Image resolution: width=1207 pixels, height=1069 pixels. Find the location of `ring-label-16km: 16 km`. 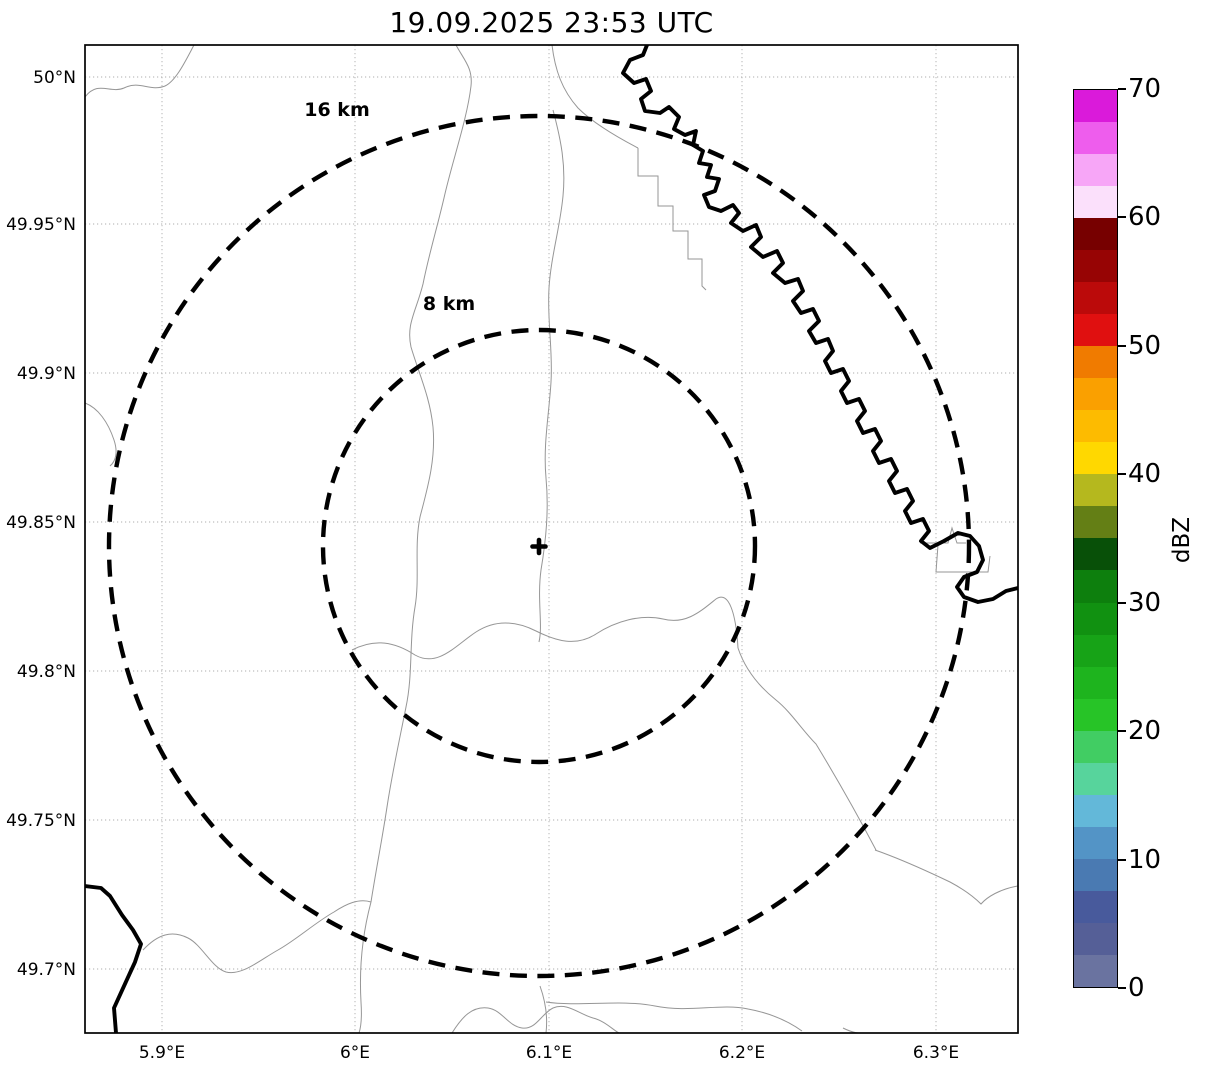

ring-label-16km: 16 km is located at coordinates (337, 110).